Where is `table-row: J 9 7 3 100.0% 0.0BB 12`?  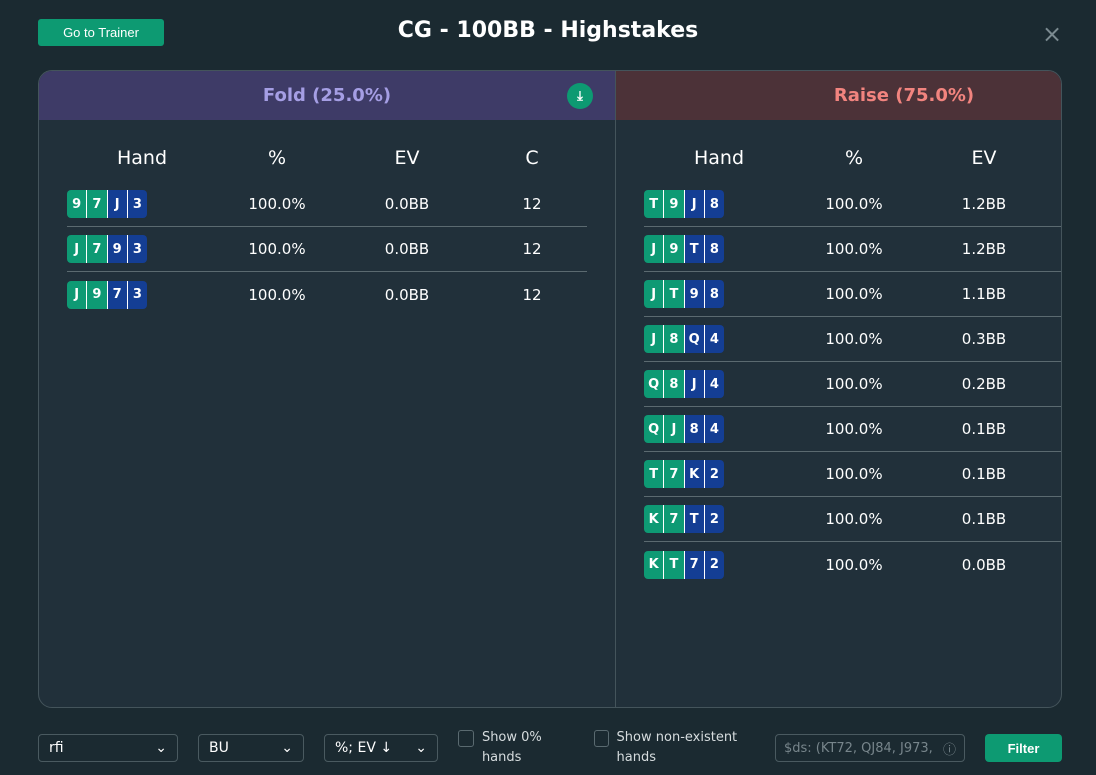
table-row: J 9 7 3 100.0% 0.0BB 12 is located at coordinates (327, 294).